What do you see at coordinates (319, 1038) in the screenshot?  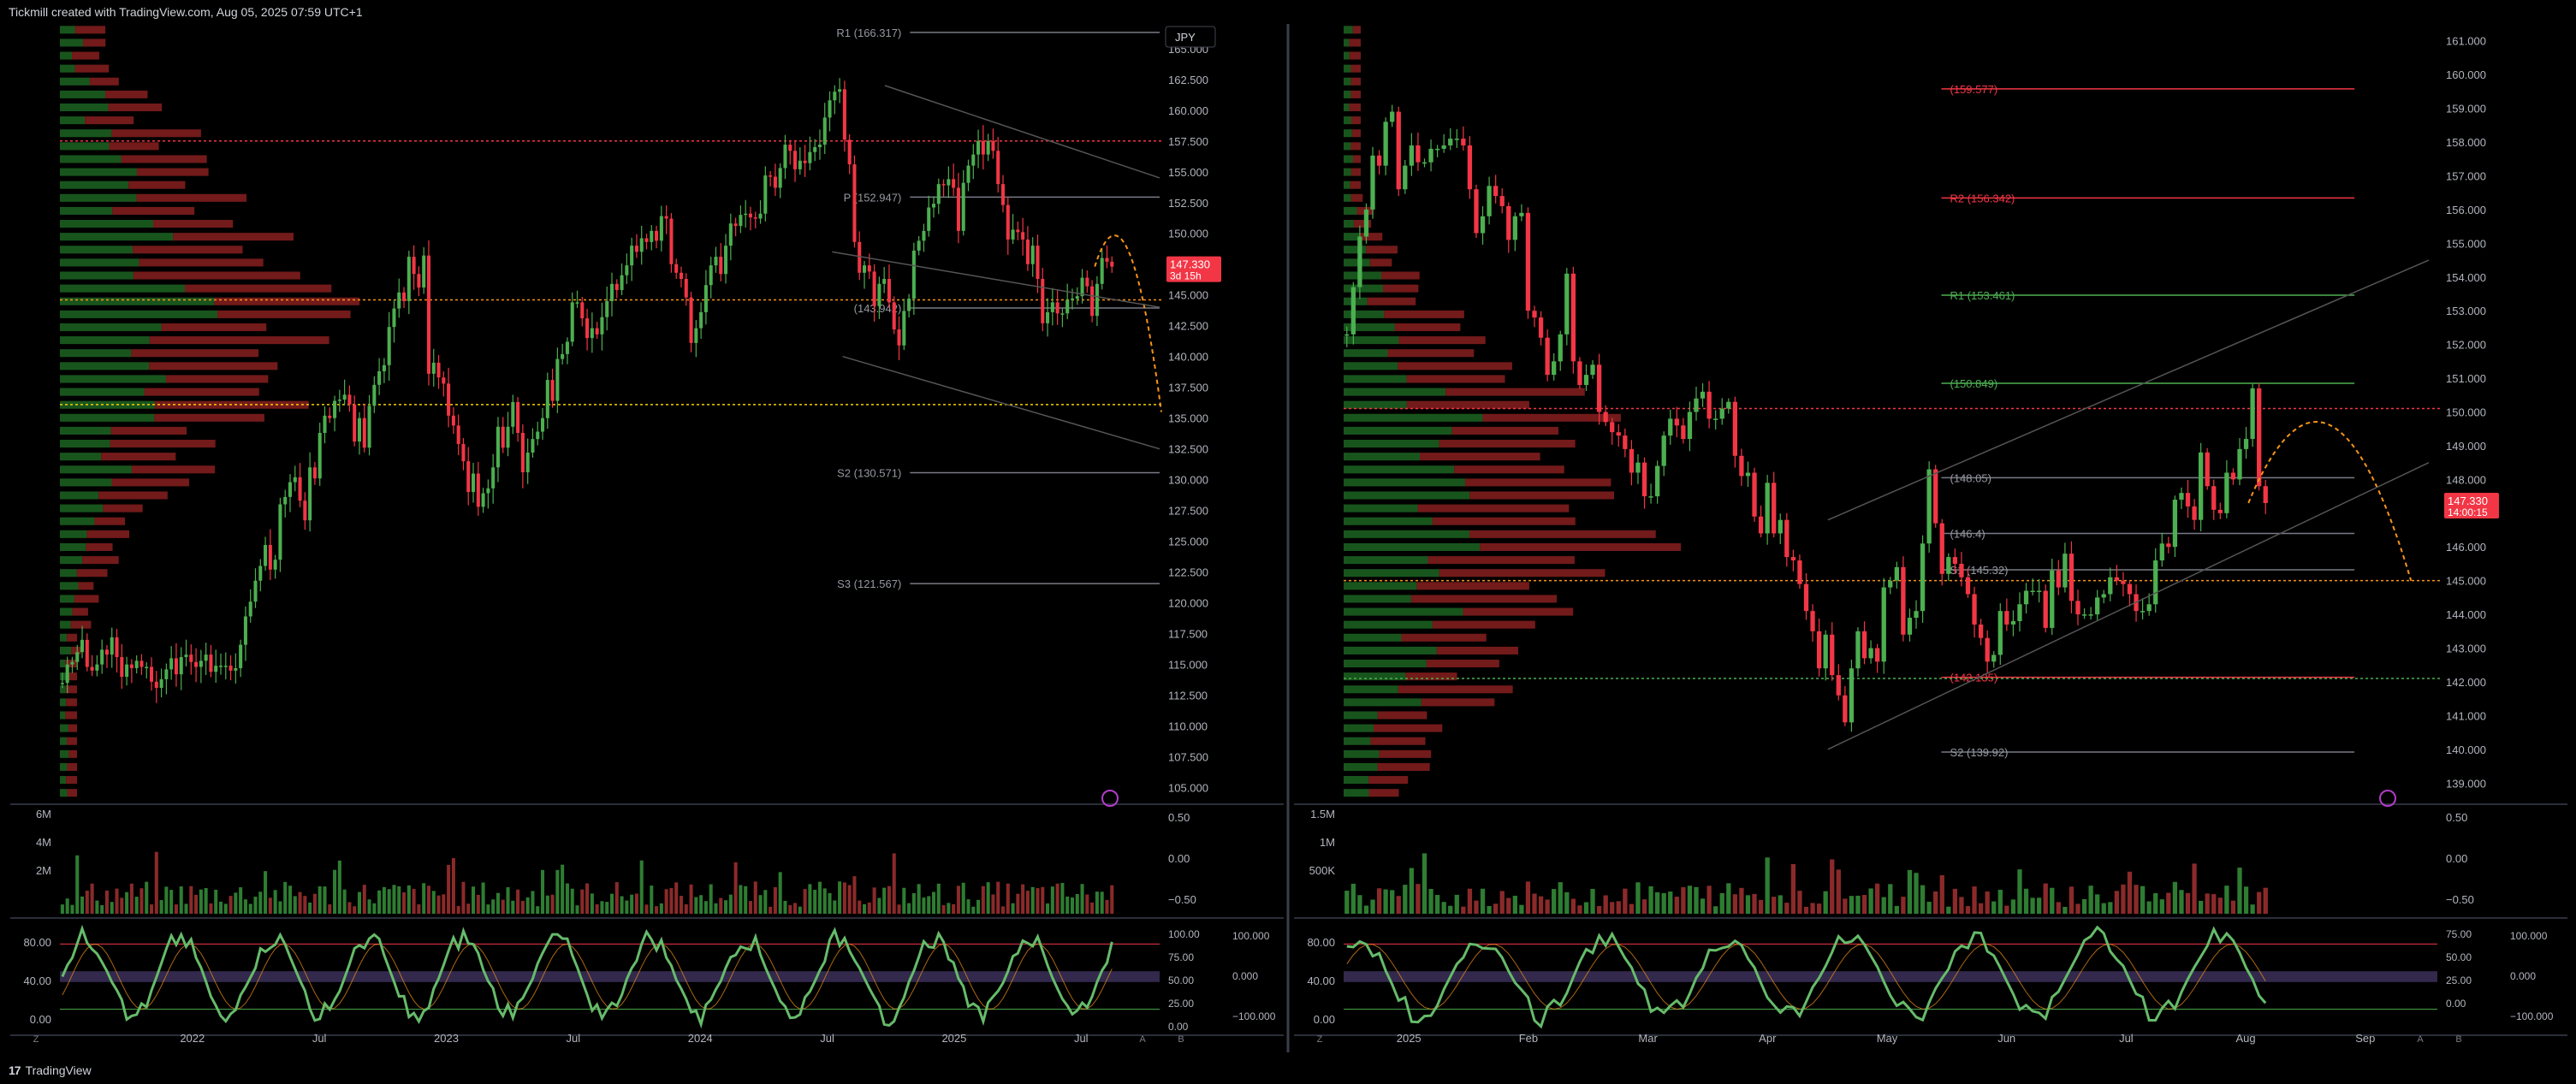 I see `x-tick-label: Jul` at bounding box center [319, 1038].